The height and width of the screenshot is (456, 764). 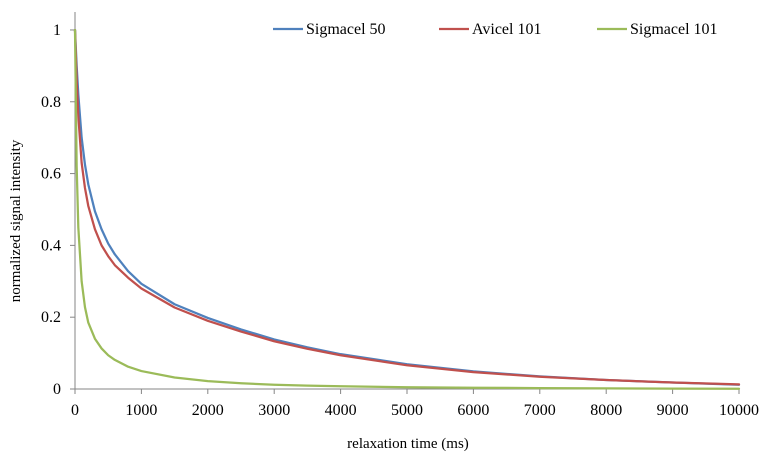 I want to click on y-tick-label: 1, so click(x=57, y=30).